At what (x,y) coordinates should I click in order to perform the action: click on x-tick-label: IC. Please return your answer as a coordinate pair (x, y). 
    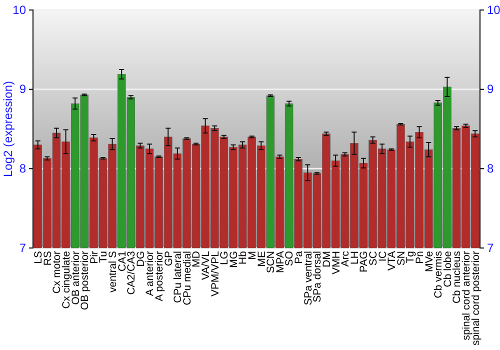
    Looking at the image, I should click on (382, 256).